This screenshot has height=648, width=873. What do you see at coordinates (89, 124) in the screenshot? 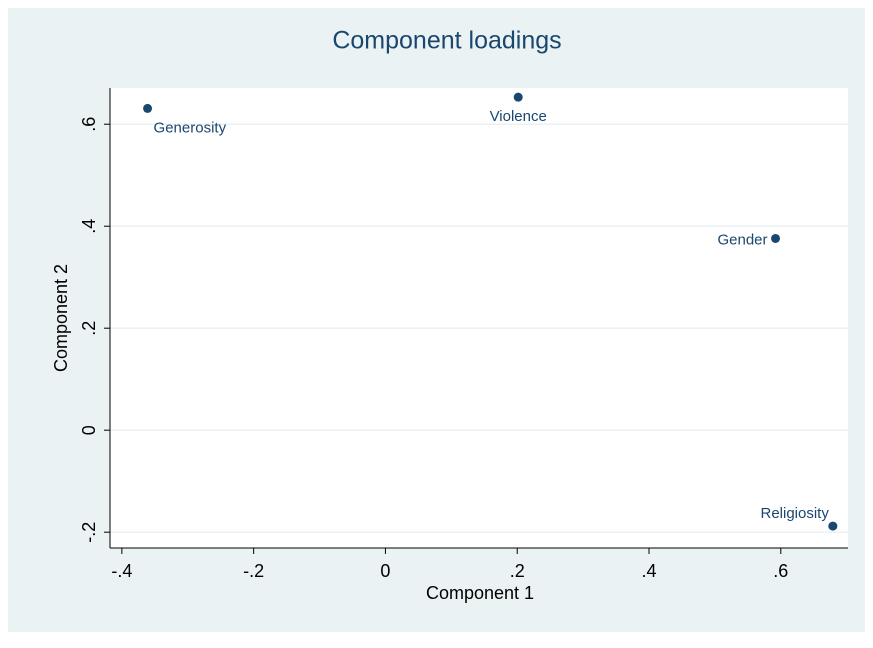
I see `y-tick-label: .6` at bounding box center [89, 124].